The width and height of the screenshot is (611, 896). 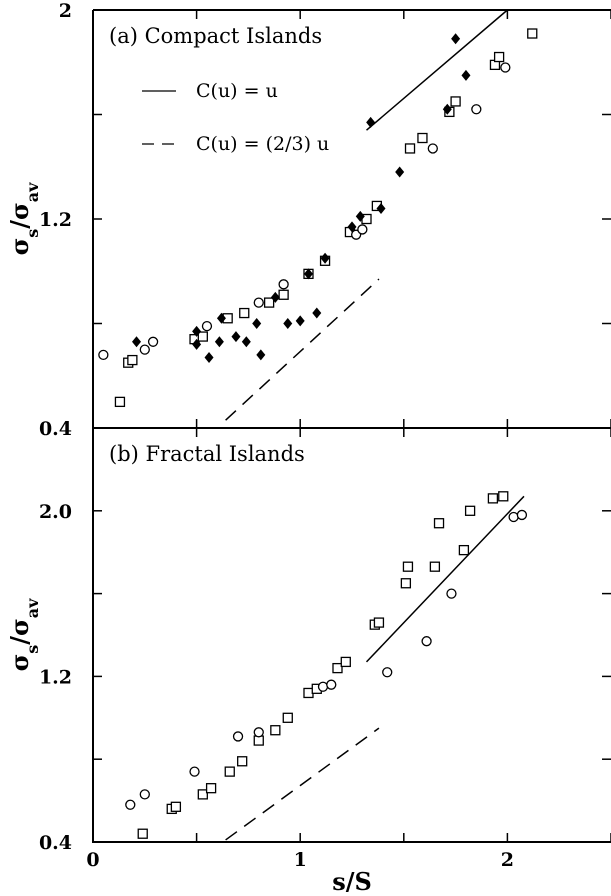 What do you see at coordinates (445, 579) in the screenshot?
I see `solid-fit-line` at bounding box center [445, 579].